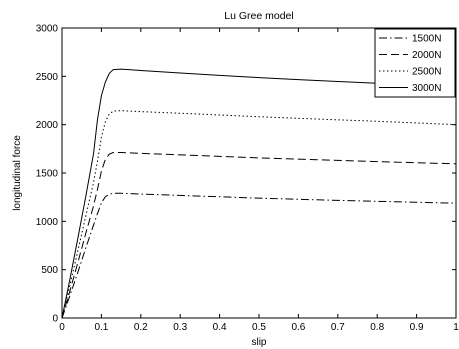 Image resolution: width=459 pixels, height=349 pixels. I want to click on legend: 1500N 2000N 2500N 3000N, so click(415, 63).